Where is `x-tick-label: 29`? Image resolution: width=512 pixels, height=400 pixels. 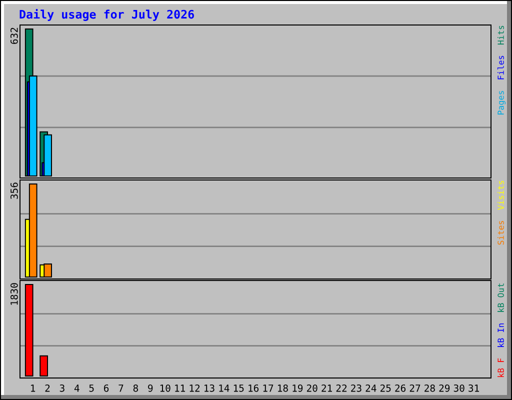 x-tick-label: 29 is located at coordinates (444, 388).